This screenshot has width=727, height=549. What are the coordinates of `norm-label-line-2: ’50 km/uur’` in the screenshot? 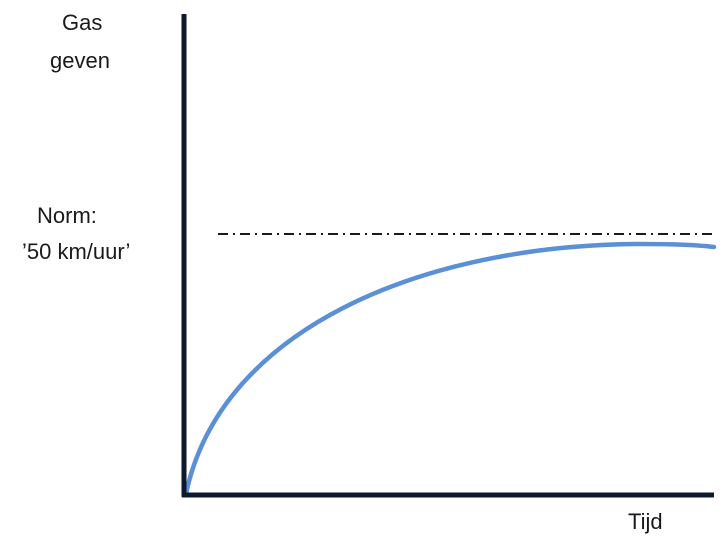 It's located at (76, 251).